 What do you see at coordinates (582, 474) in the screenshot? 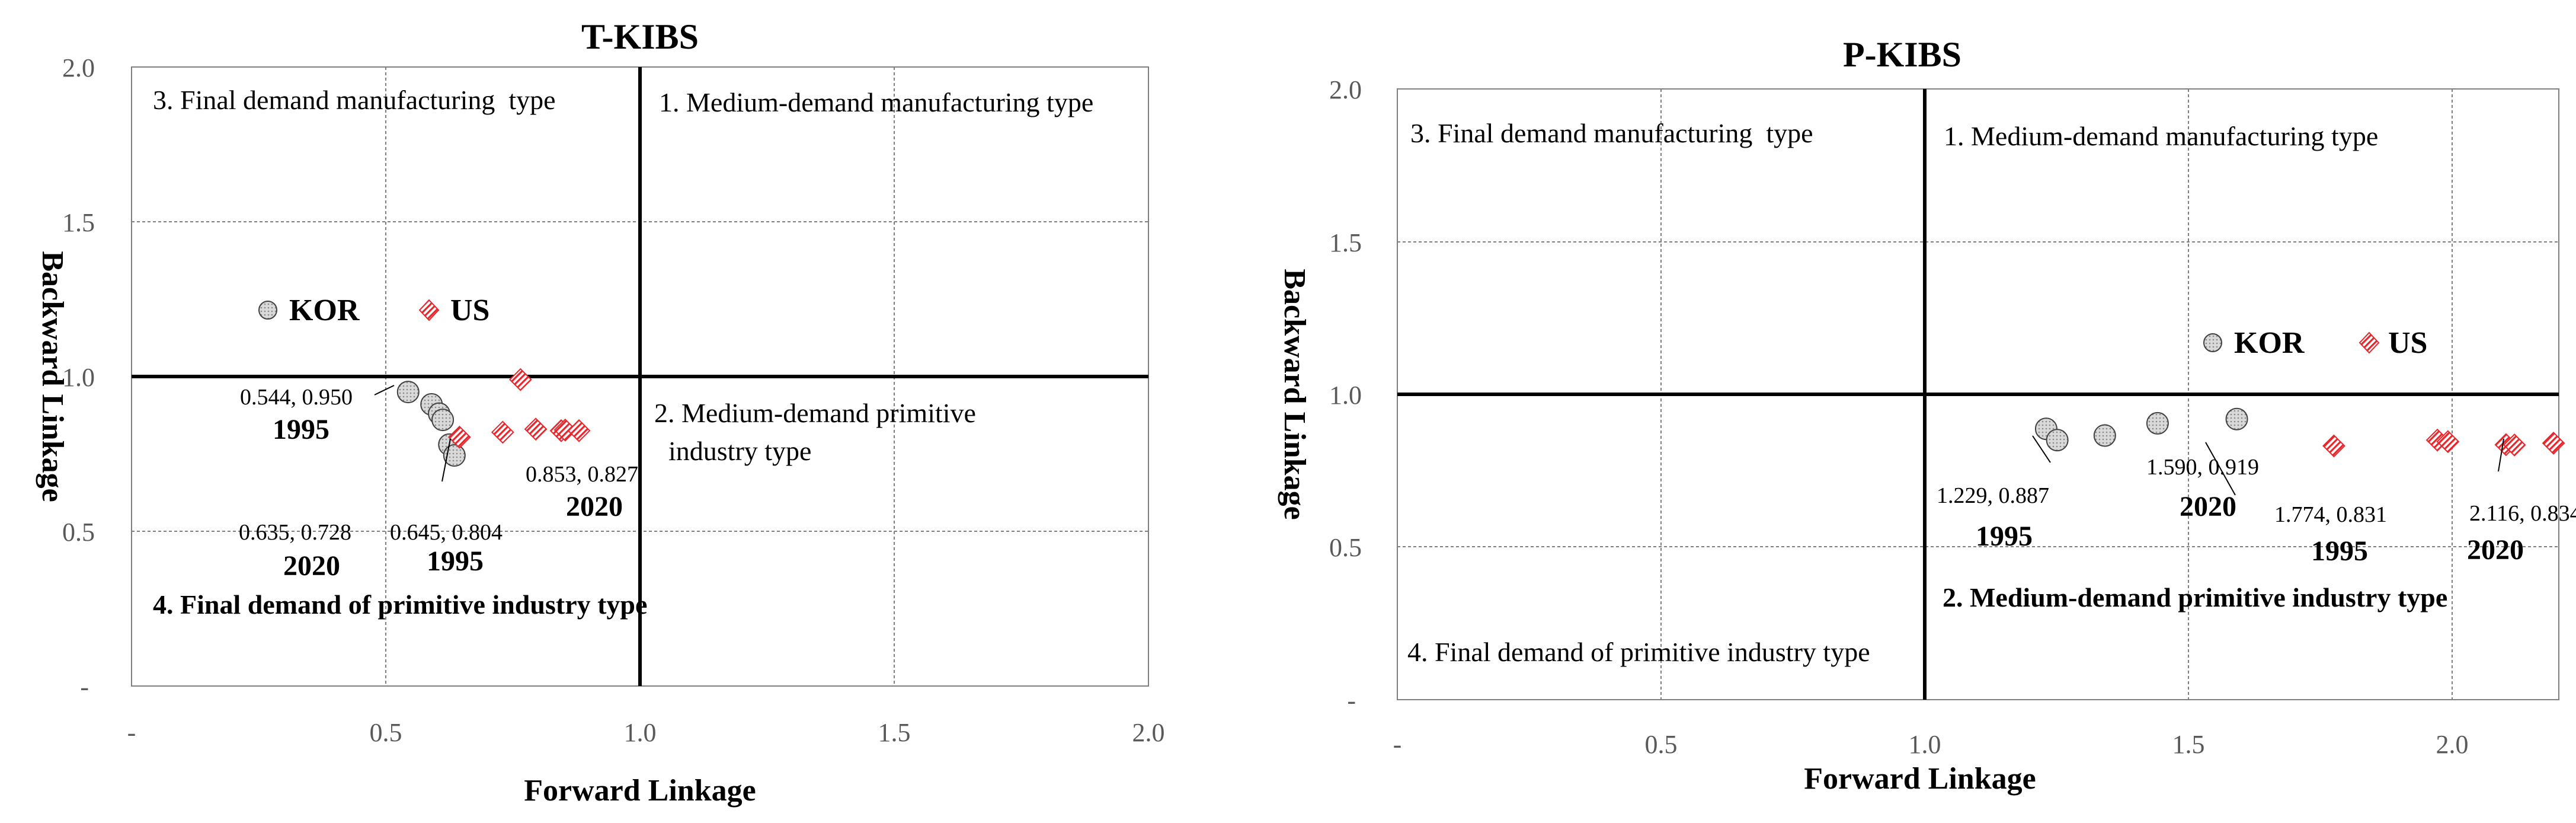
I see `annotation-value: 0.853, 0.827` at bounding box center [582, 474].